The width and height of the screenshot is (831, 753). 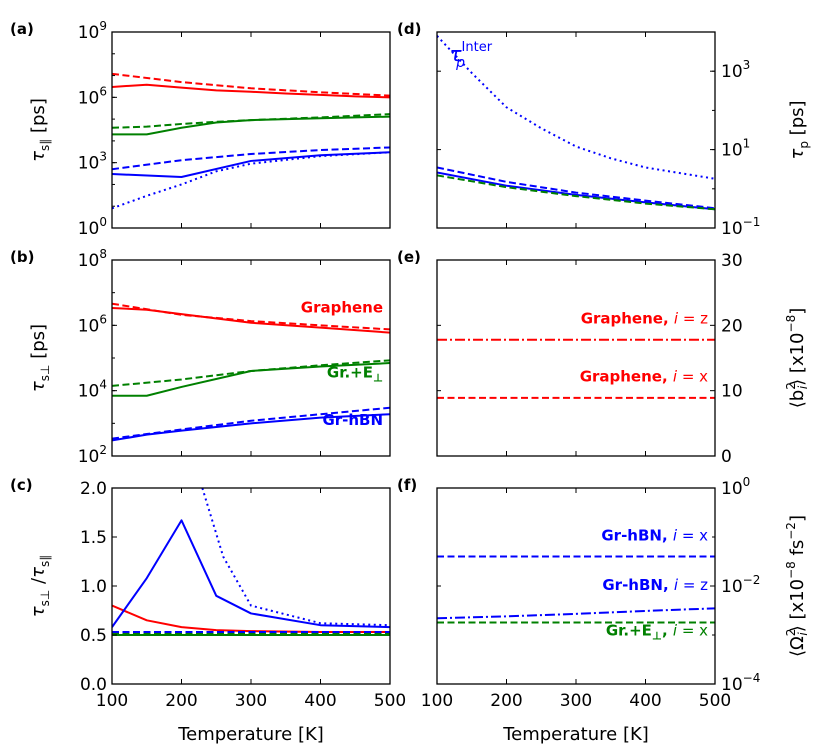 I want to click on y-tick-label: 20, so click(x=732, y=326).